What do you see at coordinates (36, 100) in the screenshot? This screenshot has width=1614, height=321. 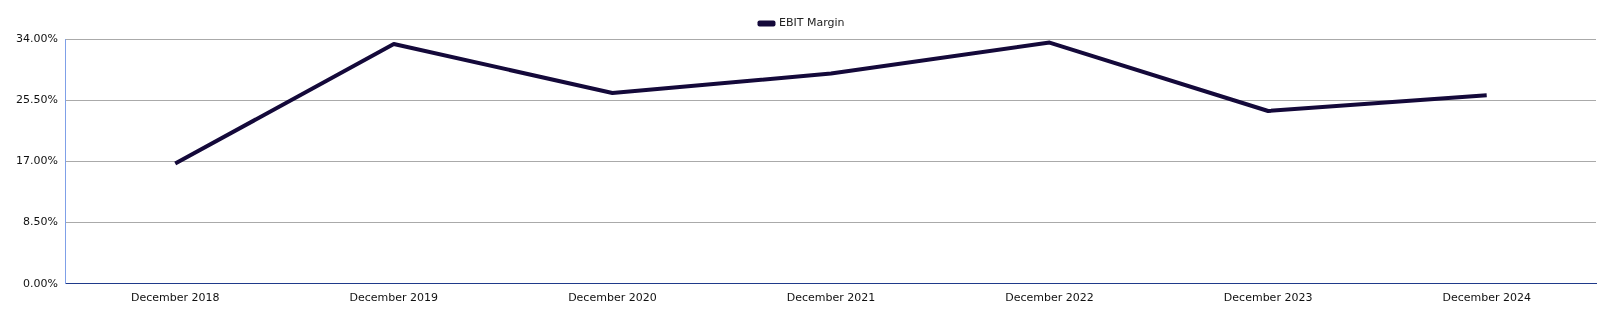 I see `y-tick-label: 25.50%` at bounding box center [36, 100].